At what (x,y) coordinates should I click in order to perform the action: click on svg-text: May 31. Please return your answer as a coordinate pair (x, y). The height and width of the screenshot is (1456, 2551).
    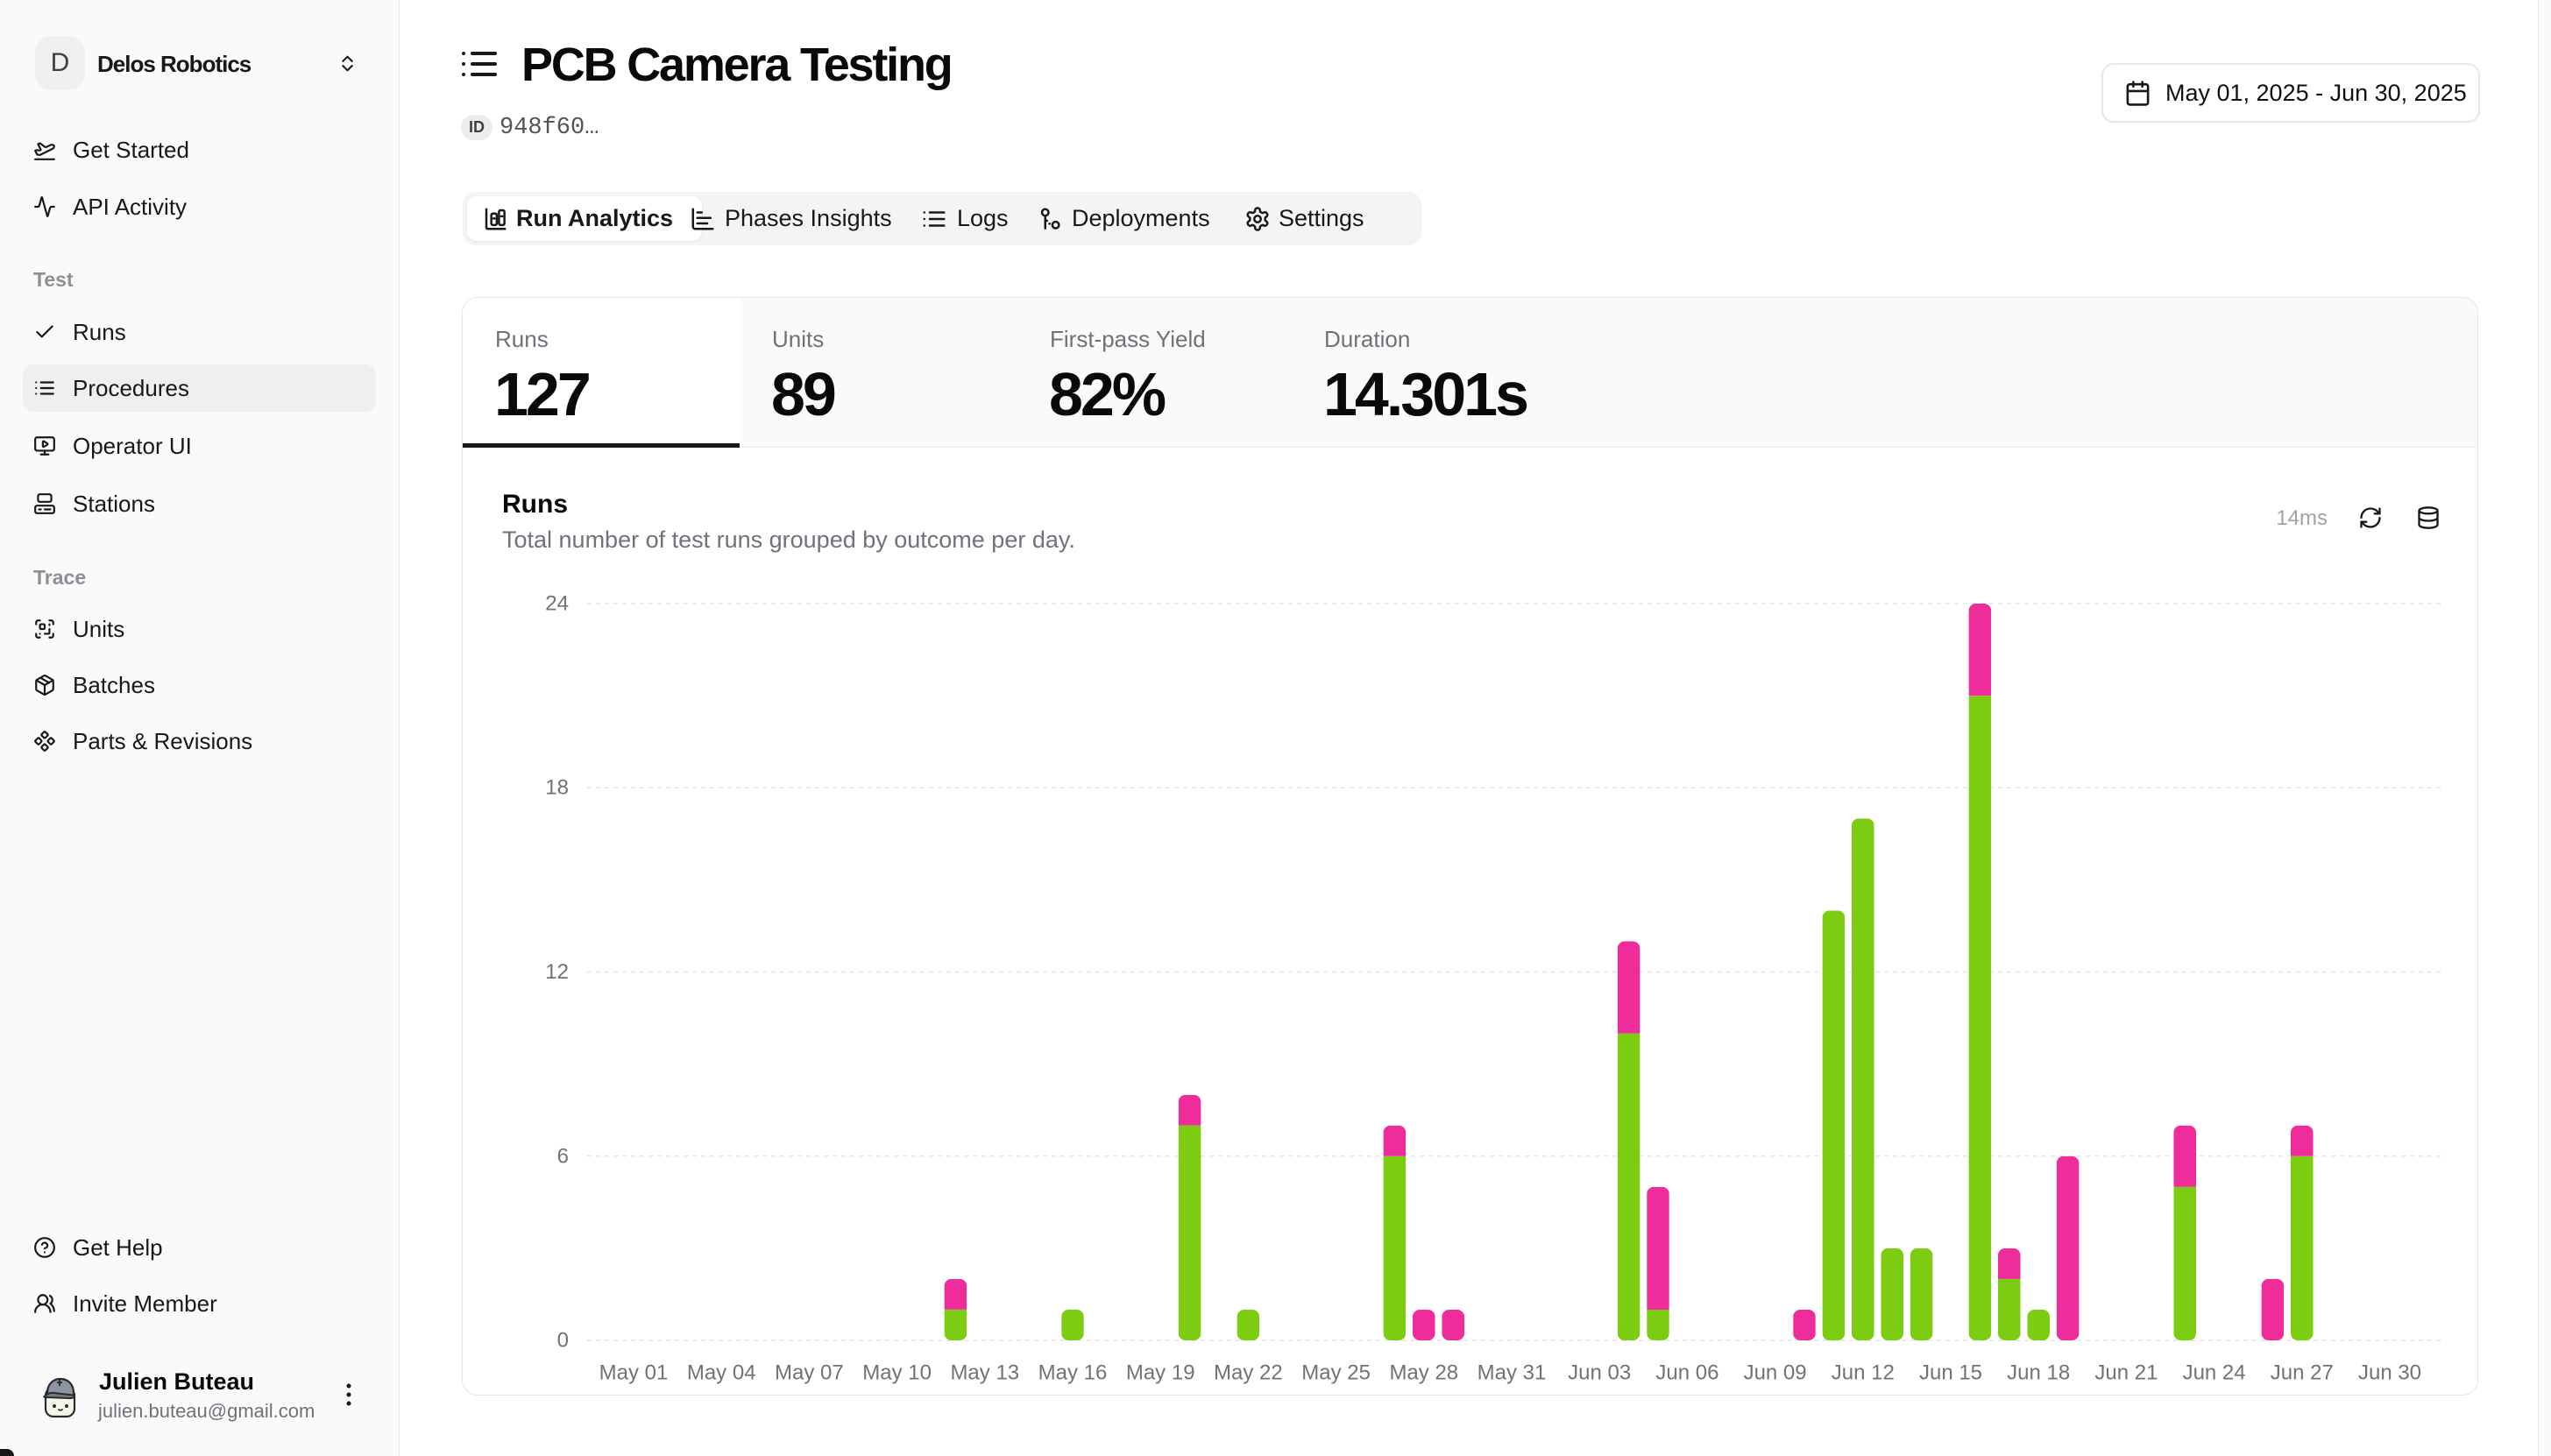
    Looking at the image, I should click on (1512, 1373).